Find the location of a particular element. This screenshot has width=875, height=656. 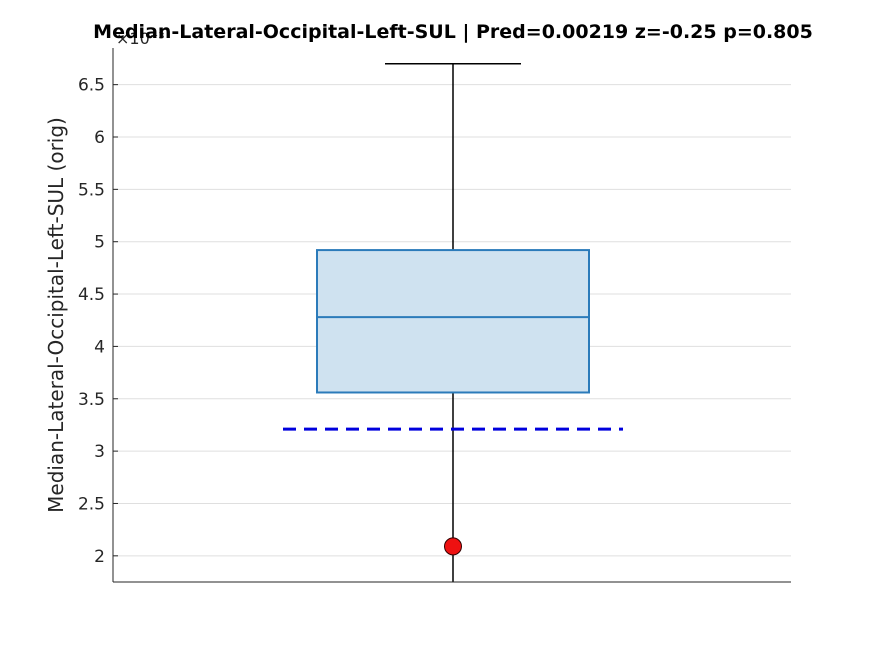

y-tick-label: 6 is located at coordinates (99, 138).